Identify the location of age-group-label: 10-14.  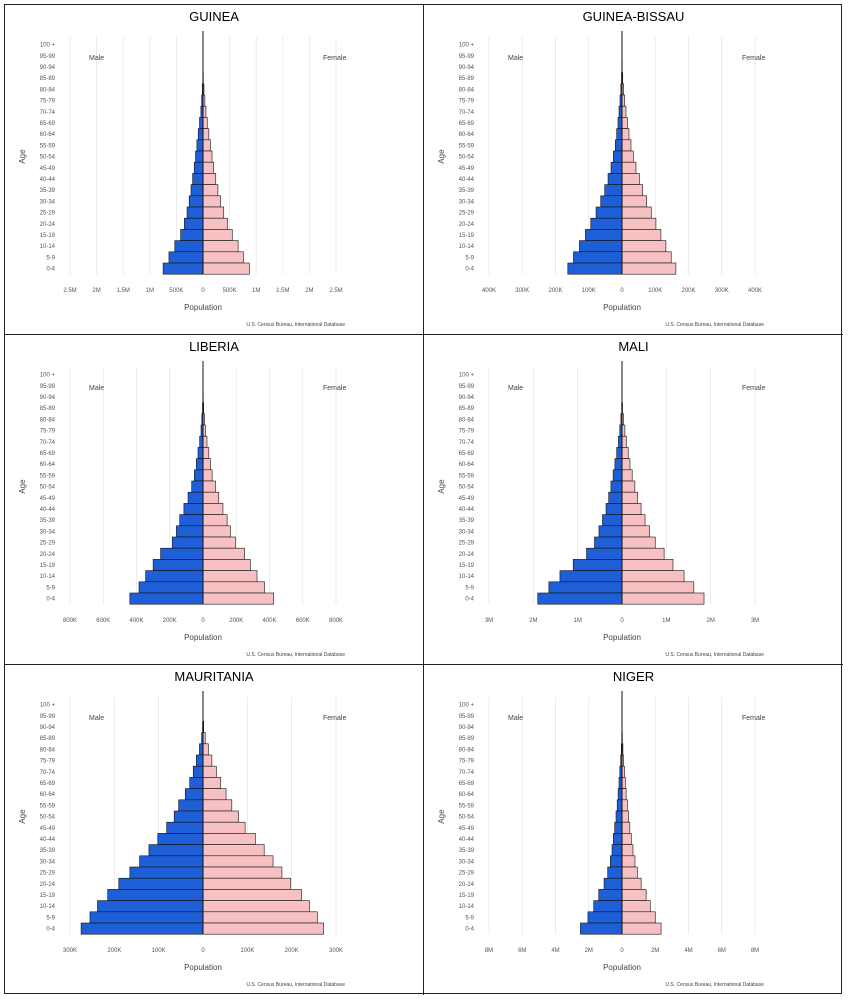
(48, 247).